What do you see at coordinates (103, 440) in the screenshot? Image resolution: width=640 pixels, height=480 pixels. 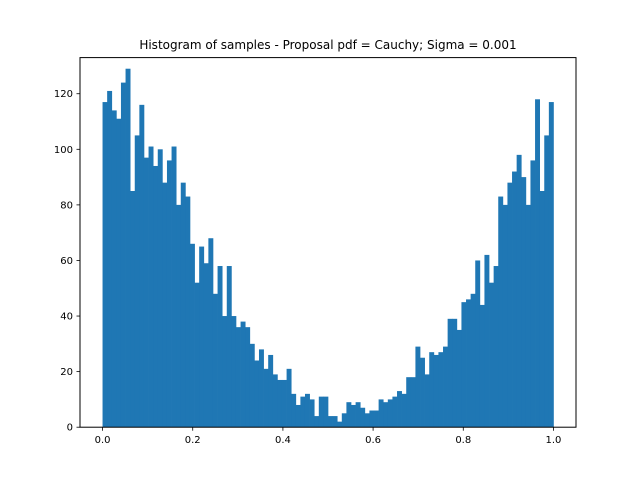 I see `x-tick-label: 0.0` at bounding box center [103, 440].